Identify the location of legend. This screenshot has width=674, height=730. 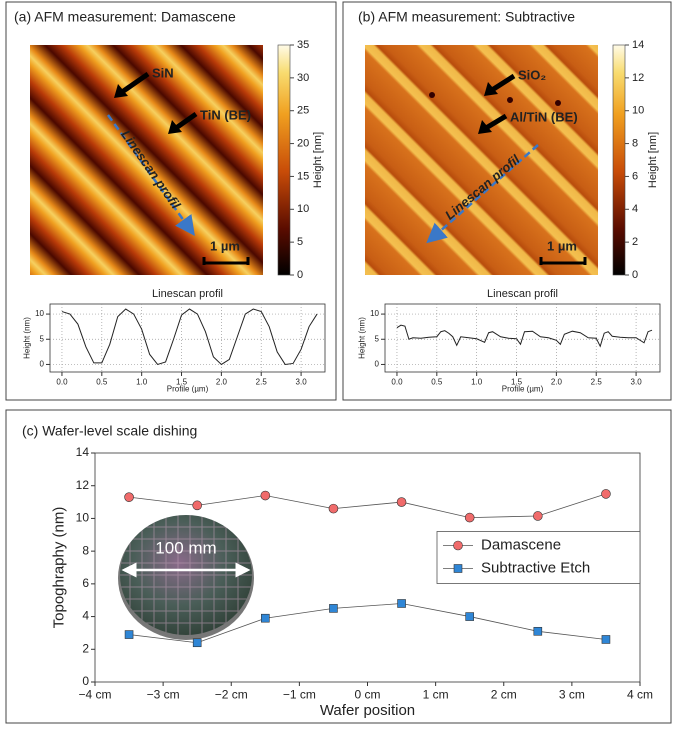
(538, 557).